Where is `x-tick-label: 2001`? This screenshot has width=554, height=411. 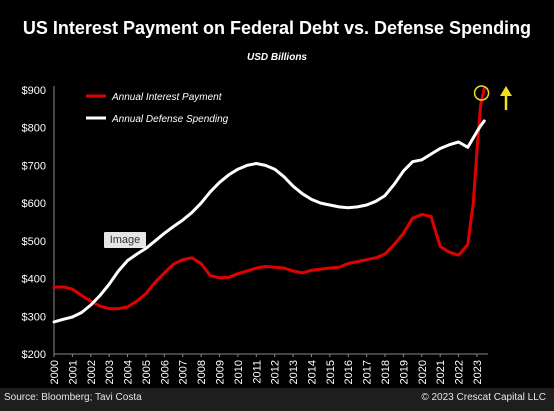
x-tick-label: 2001 is located at coordinates (73, 372).